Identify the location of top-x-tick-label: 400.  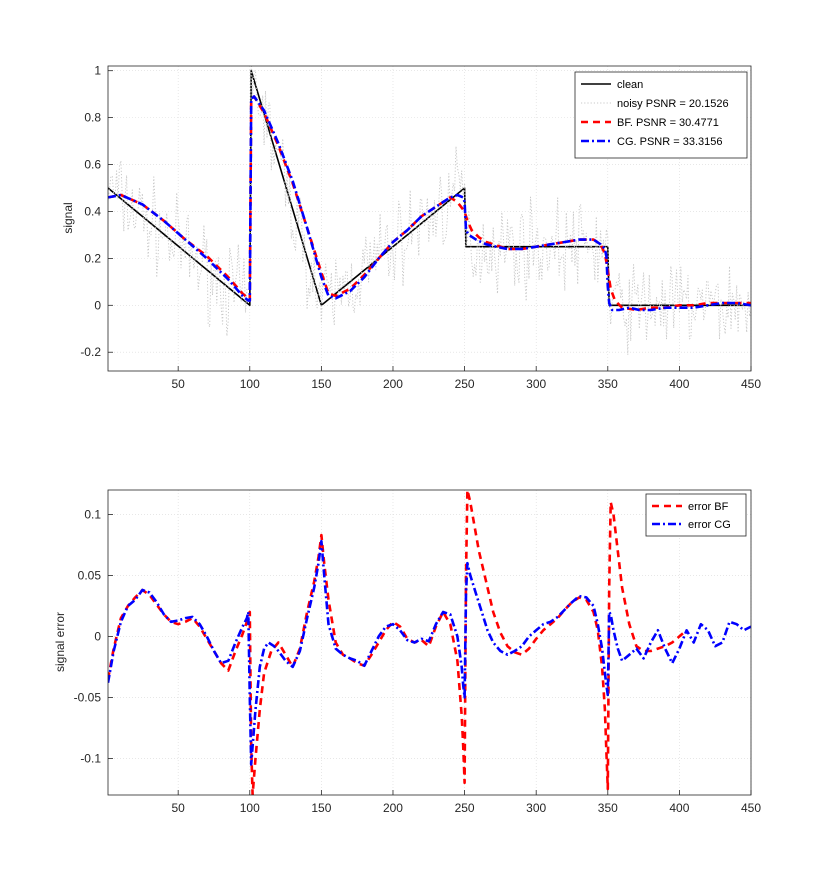
(679, 384).